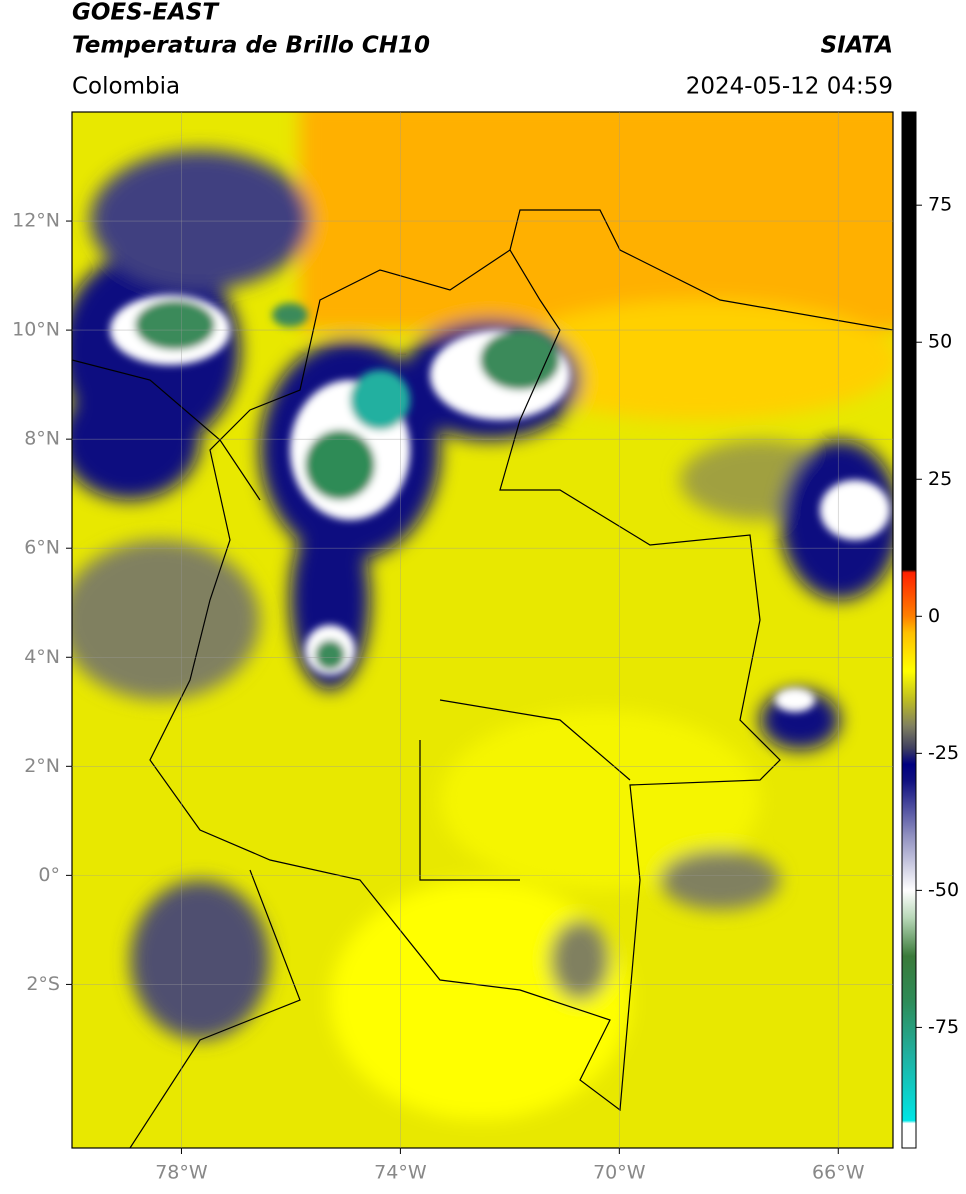 This screenshot has height=1194, width=966. I want to click on colorbar-tick-label: -25, so click(943, 753).